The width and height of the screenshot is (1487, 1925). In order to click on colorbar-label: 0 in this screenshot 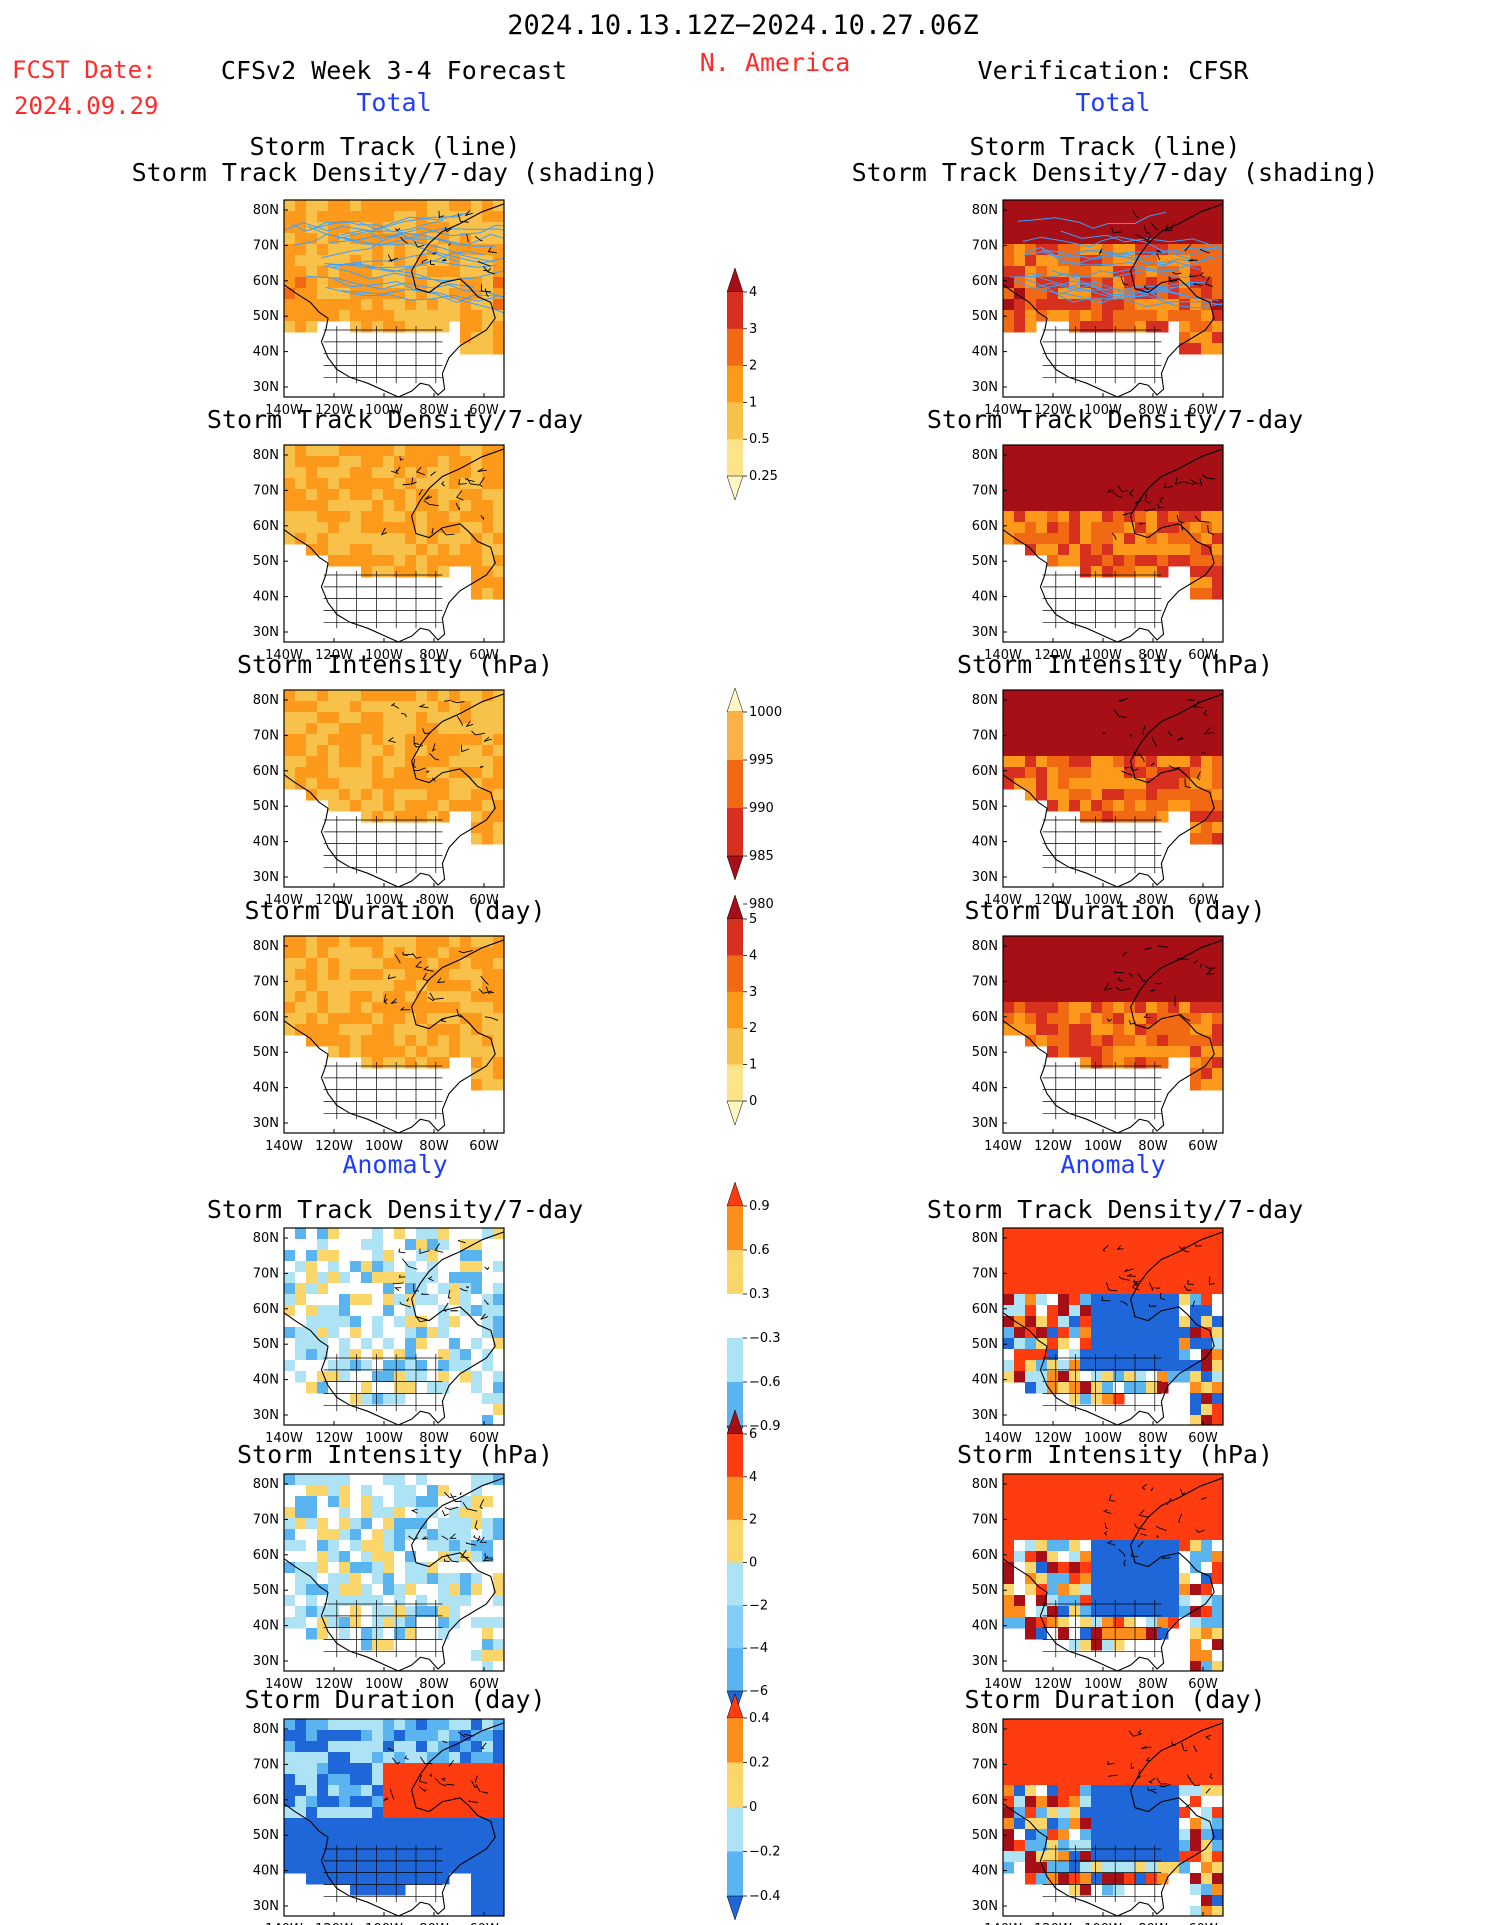, I will do `click(753, 1563)`.